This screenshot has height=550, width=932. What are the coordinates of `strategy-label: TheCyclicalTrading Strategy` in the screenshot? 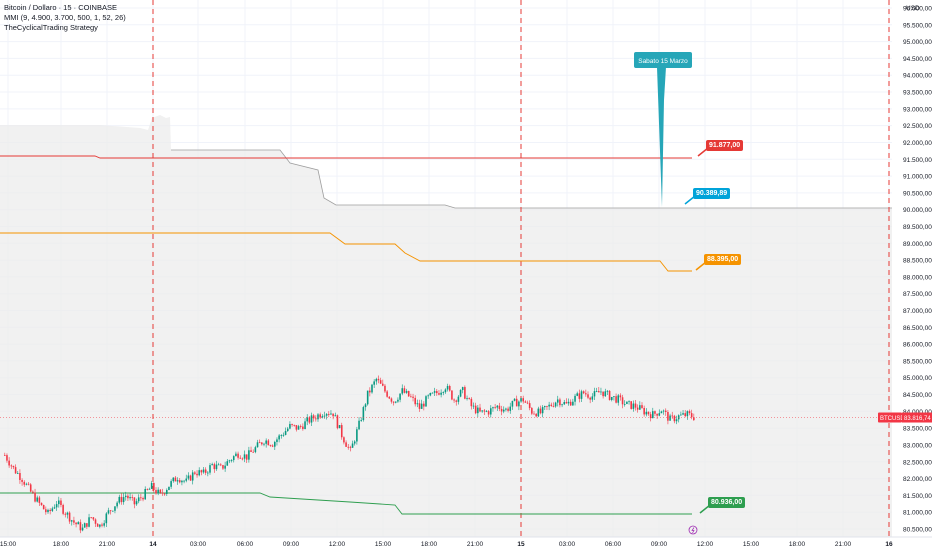 It's located at (51, 27).